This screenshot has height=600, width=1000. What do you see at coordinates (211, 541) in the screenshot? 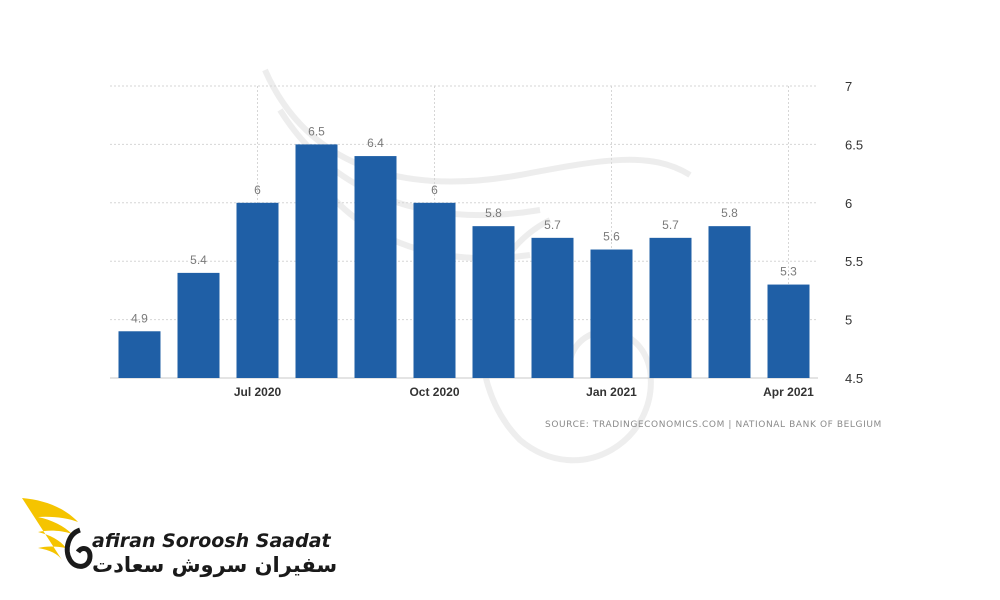
I see `brand-name-en: afiran Soroosh Saadat` at bounding box center [211, 541].